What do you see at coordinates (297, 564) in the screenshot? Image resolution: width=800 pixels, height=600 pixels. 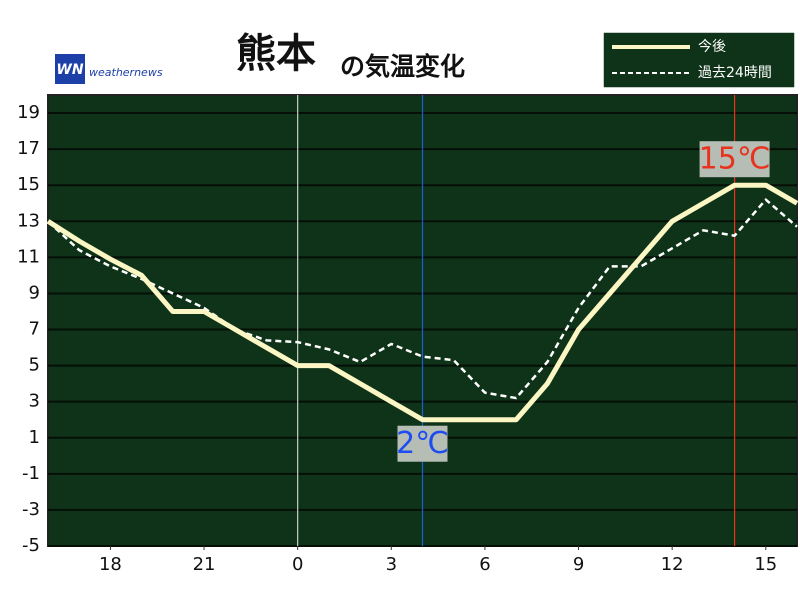 I see `x-tick-label: 0` at bounding box center [297, 564].